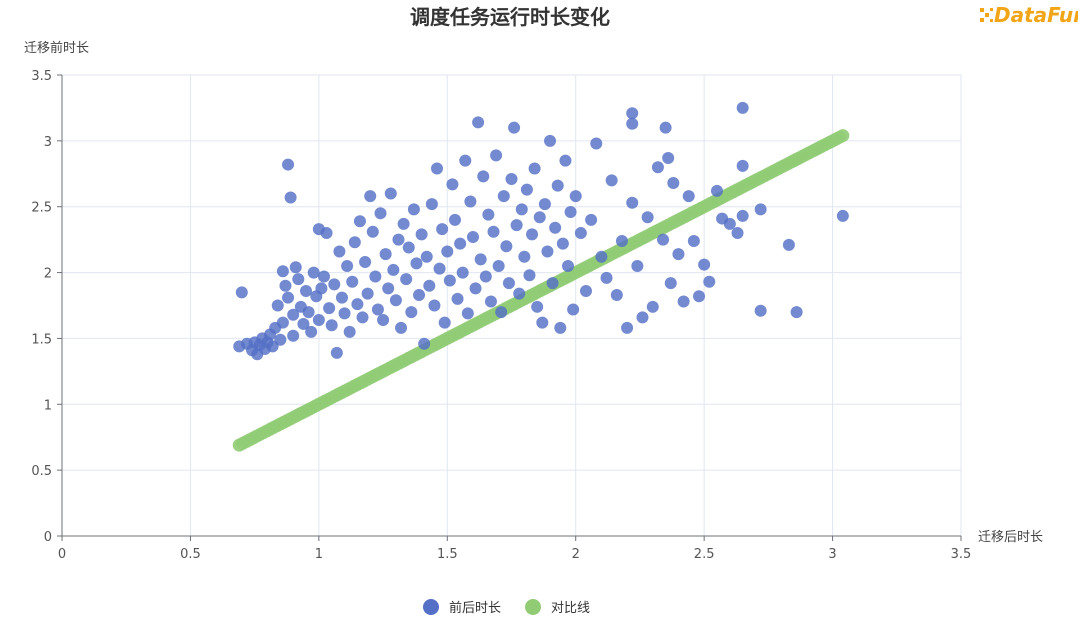 This screenshot has height=636, width=1080. What do you see at coordinates (1029, 15) in the screenshot?
I see `datafun-logo: DataFun.` at bounding box center [1029, 15].